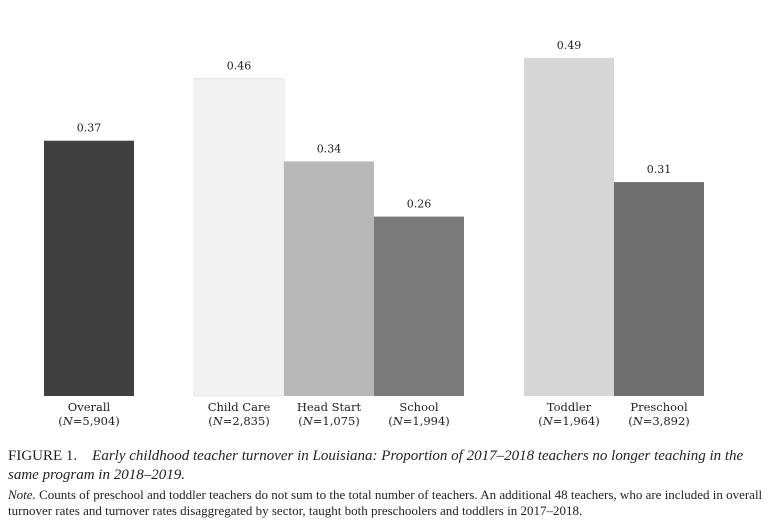 This screenshot has width=770, height=523. Describe the element at coordinates (329, 407) in the screenshot. I see `category-label-head-start: Head Start` at that location.